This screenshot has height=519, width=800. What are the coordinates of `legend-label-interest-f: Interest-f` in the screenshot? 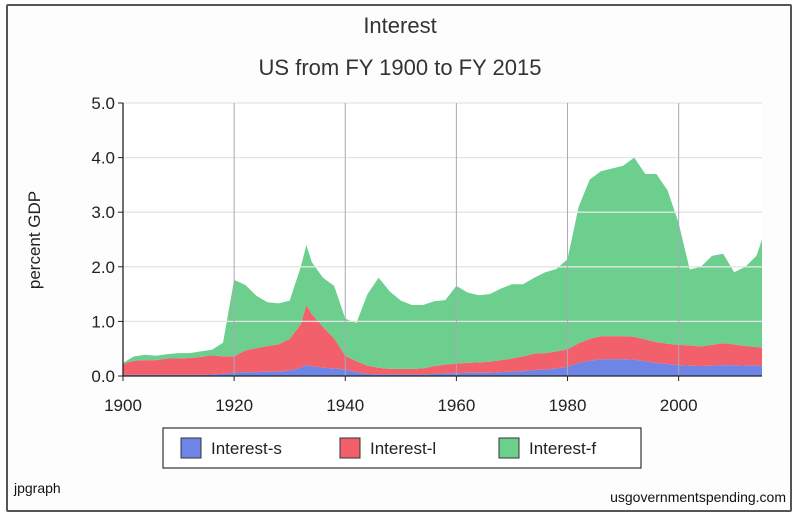 It's located at (562, 448).